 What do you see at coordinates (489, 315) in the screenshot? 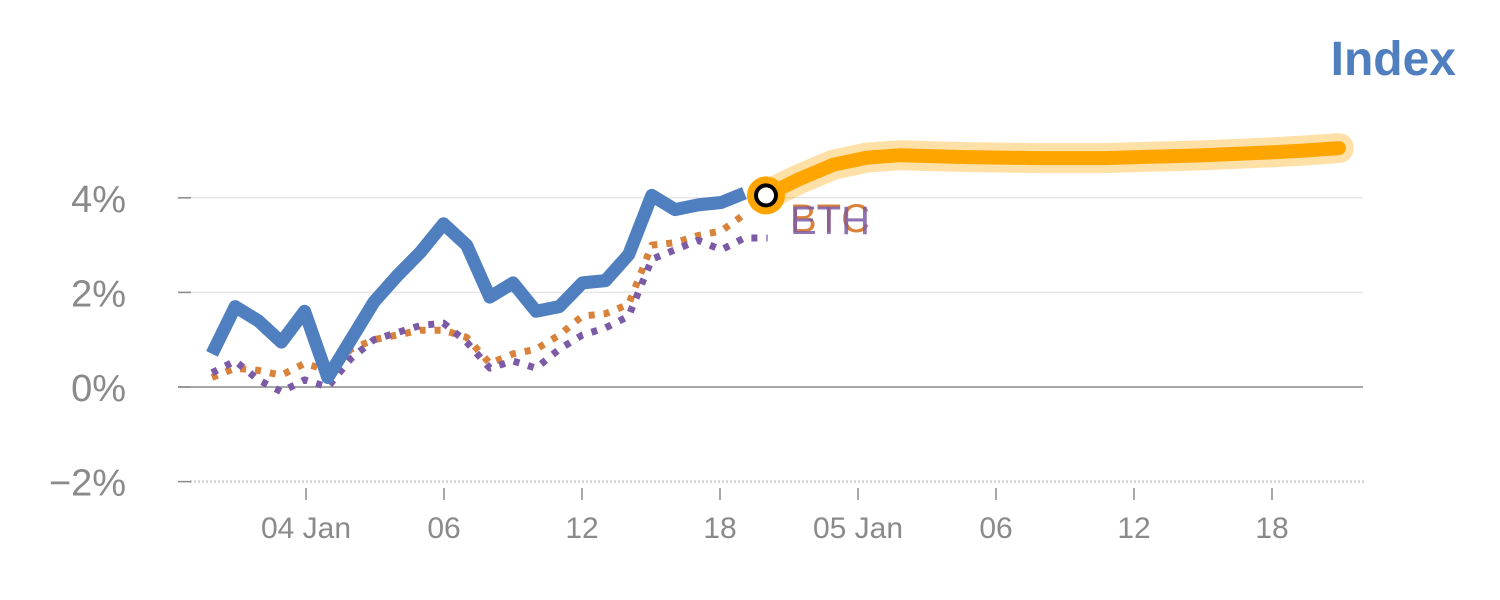
I see `series-eth-line` at bounding box center [489, 315].